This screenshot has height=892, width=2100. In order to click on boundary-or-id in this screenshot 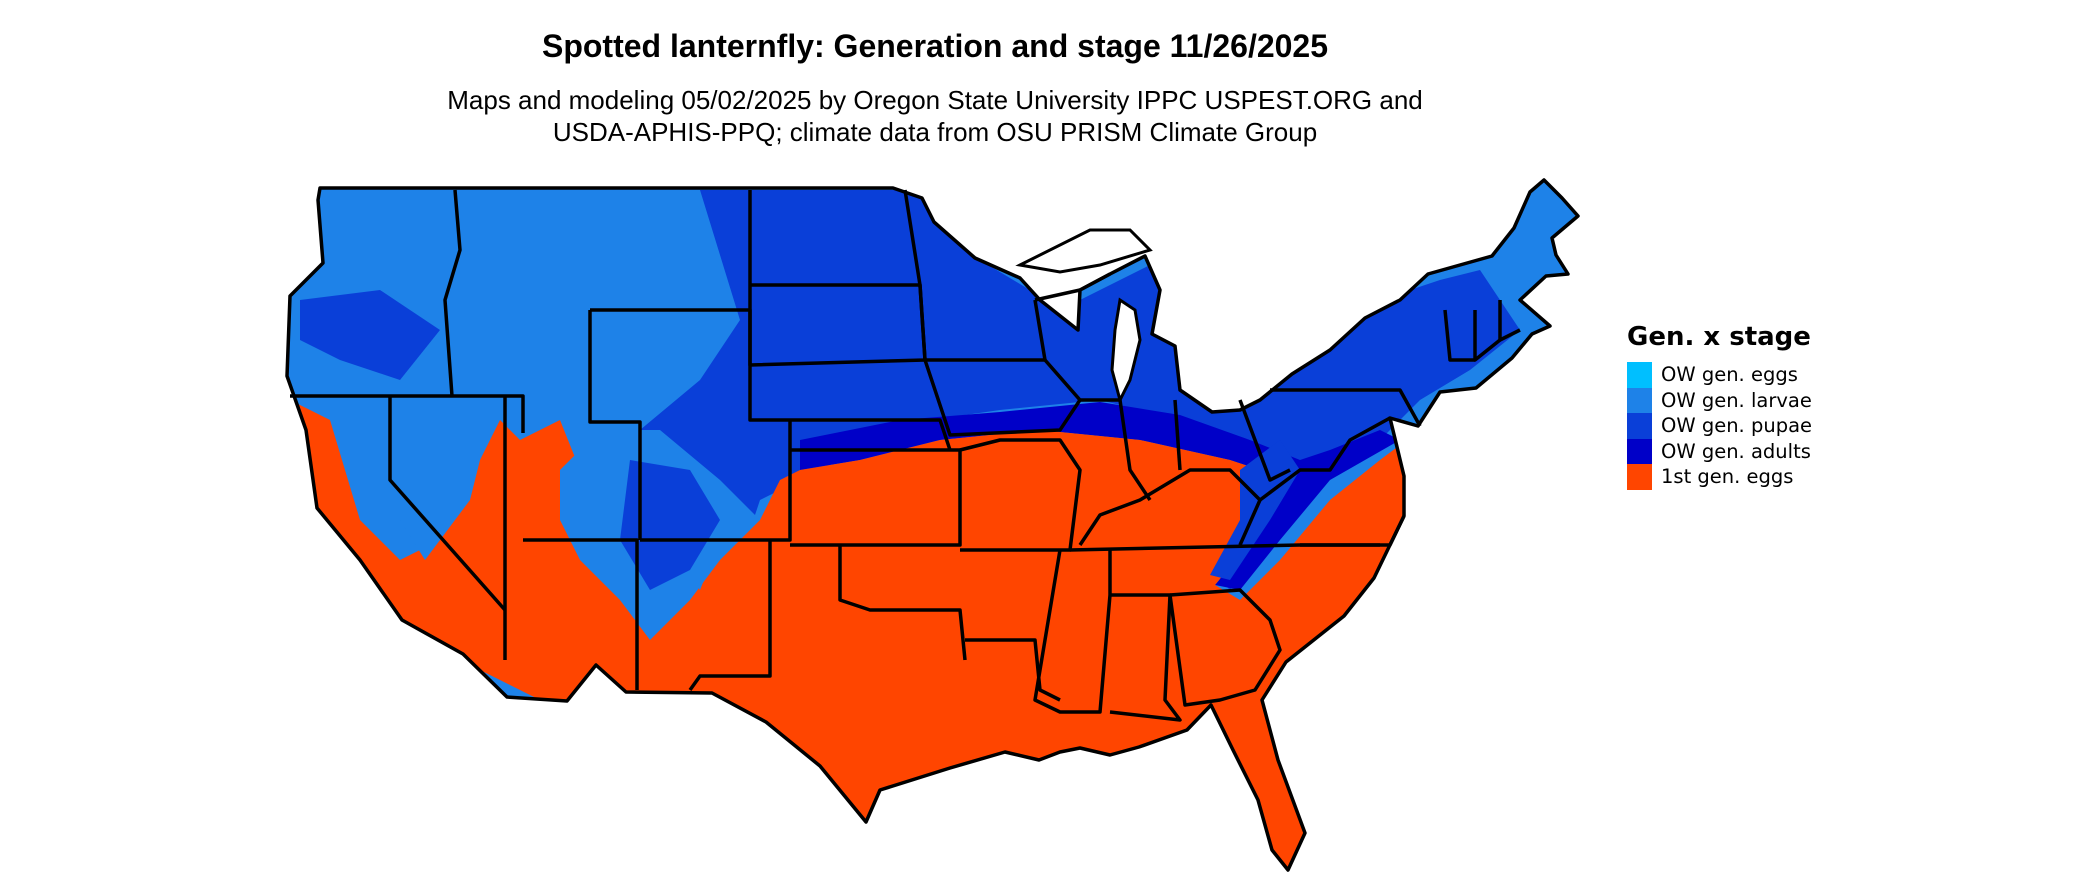, I will do `click(452, 293)`.